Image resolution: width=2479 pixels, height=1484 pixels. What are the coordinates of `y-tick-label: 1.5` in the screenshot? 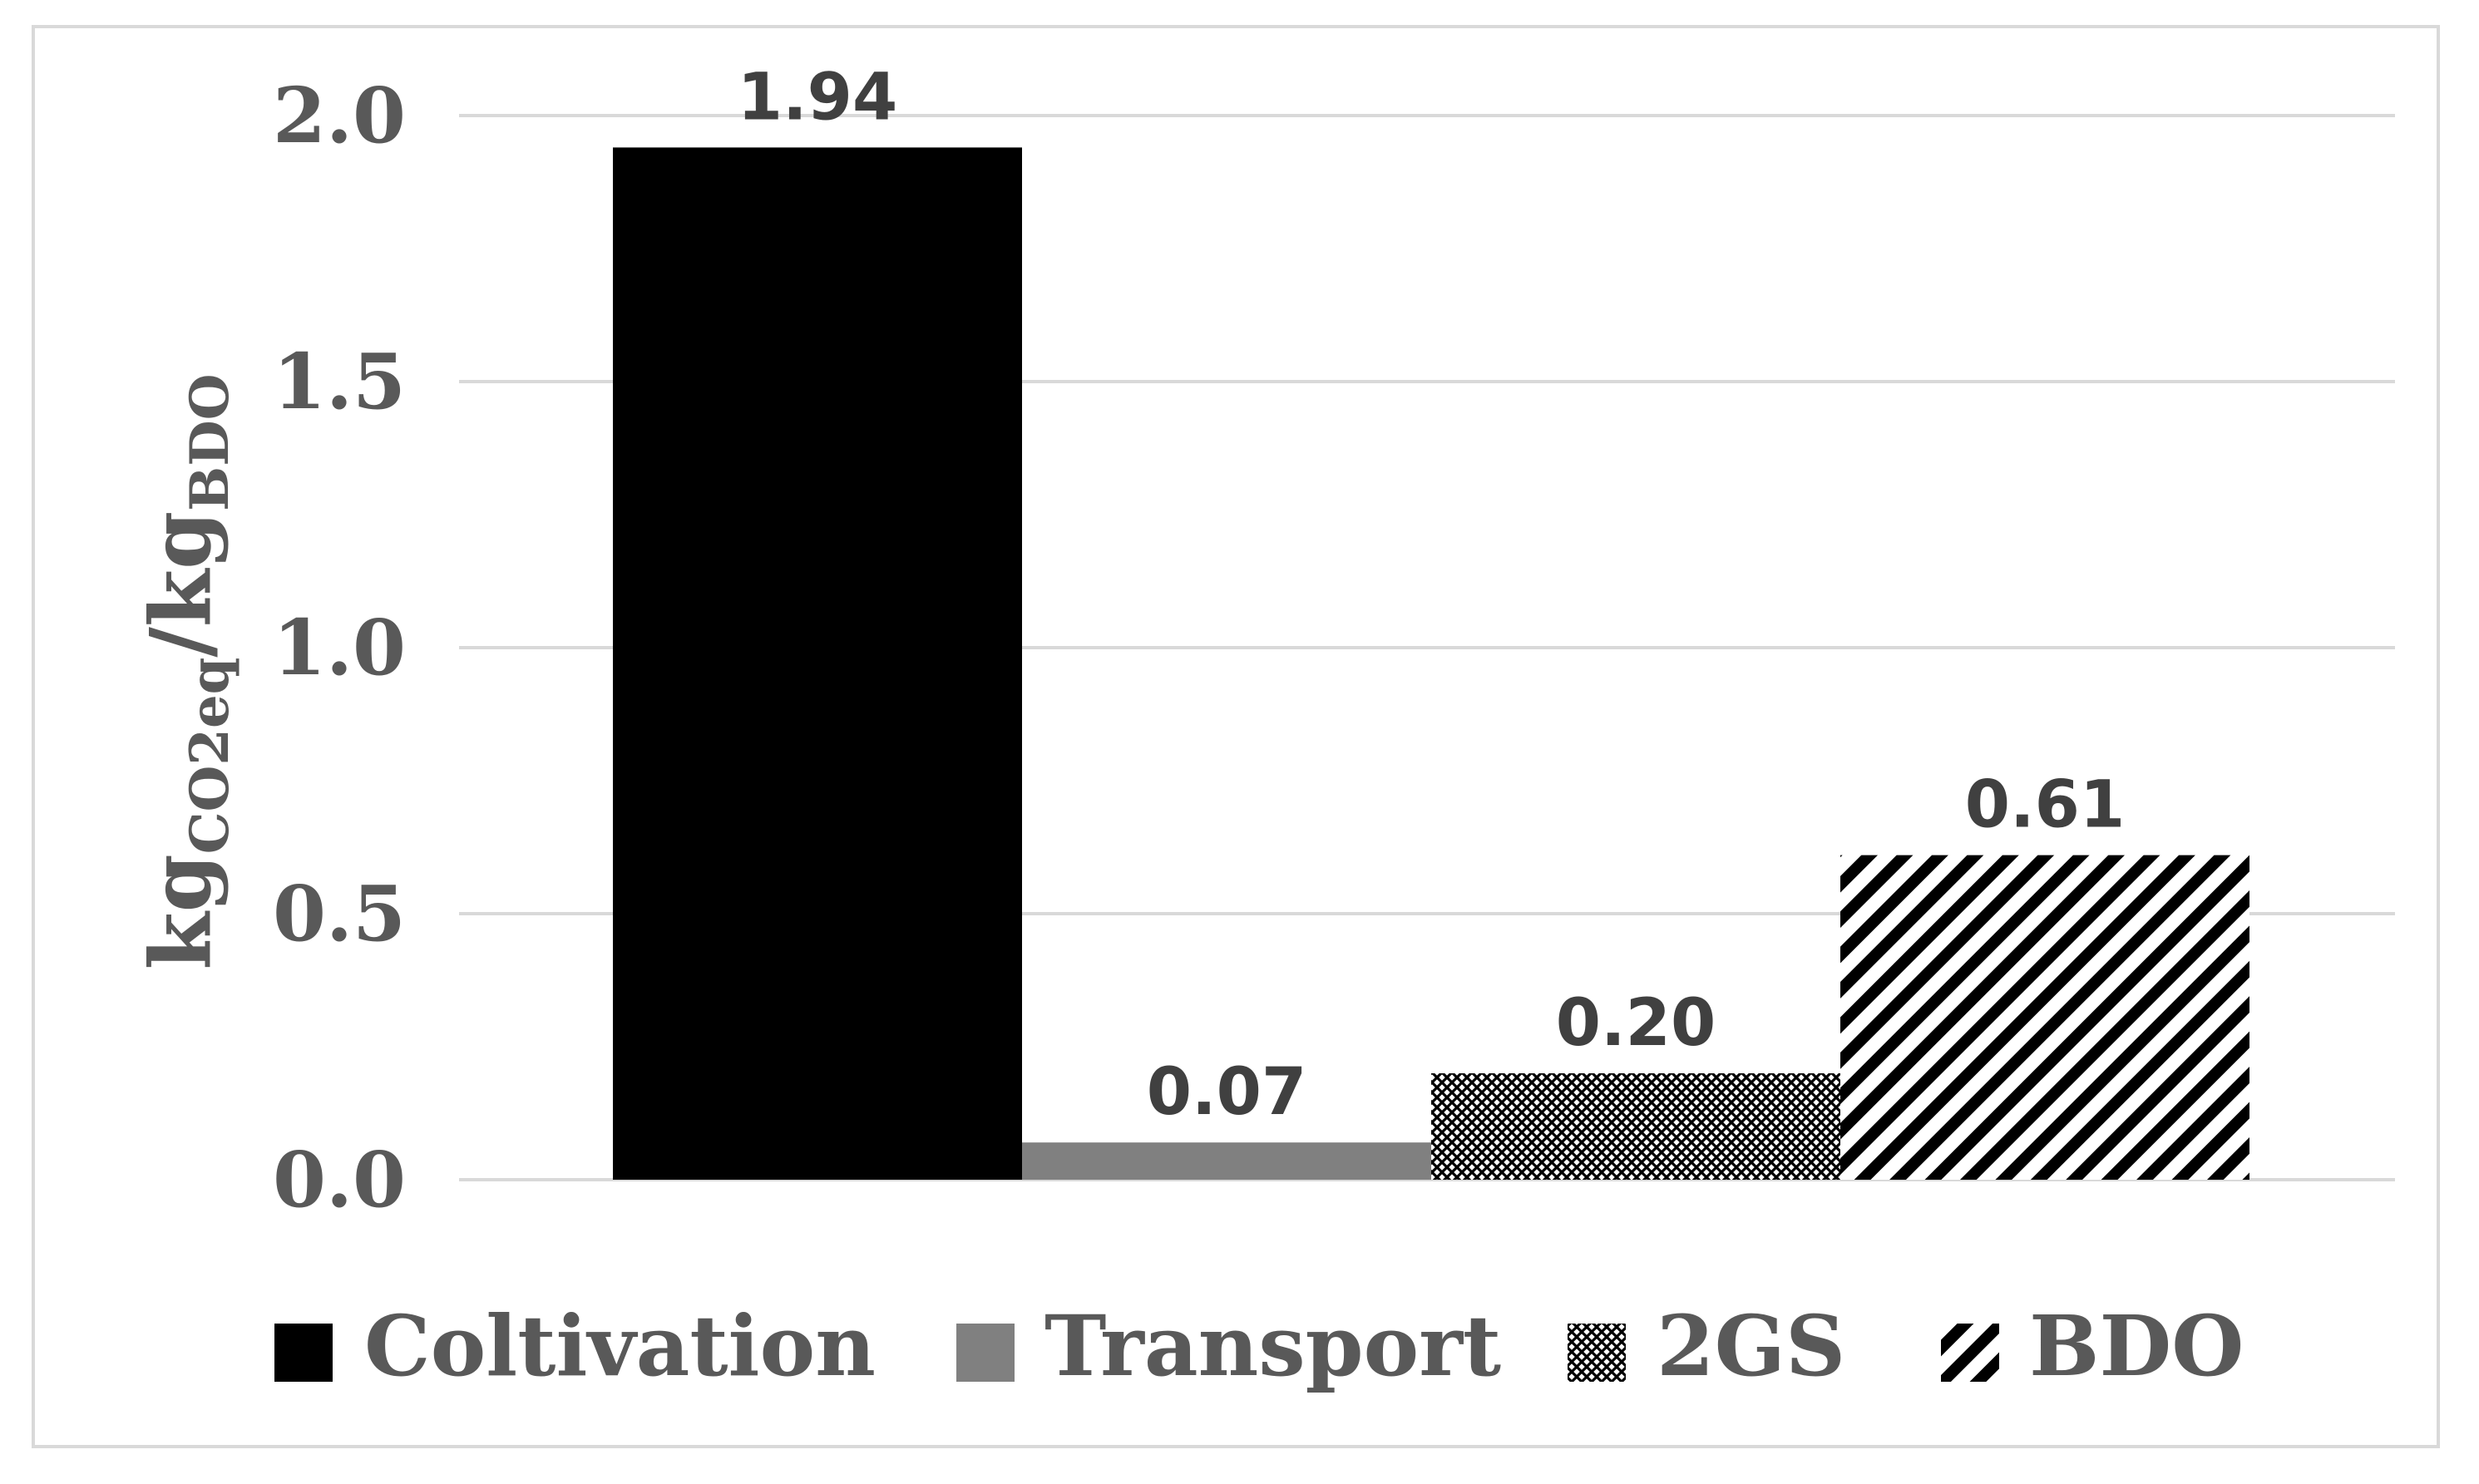 It's located at (339, 381).